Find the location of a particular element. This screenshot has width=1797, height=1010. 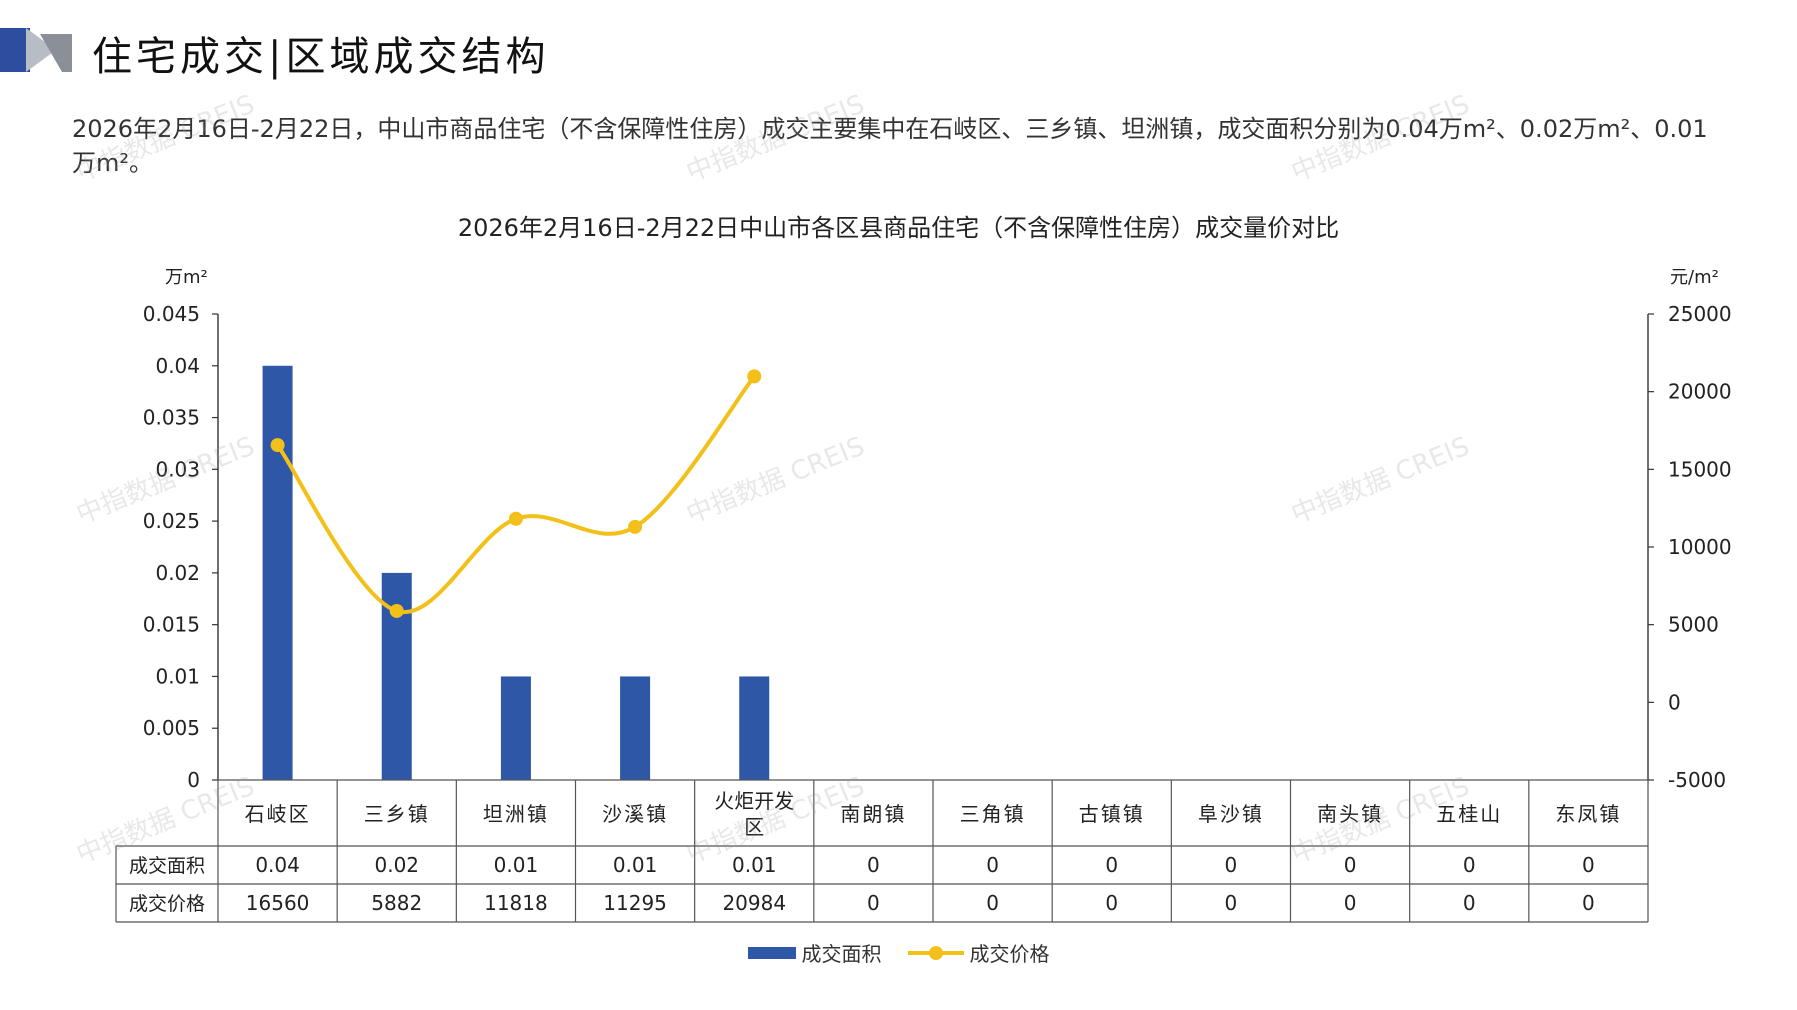

left-tick-label: 0.03 is located at coordinates (177, 469).